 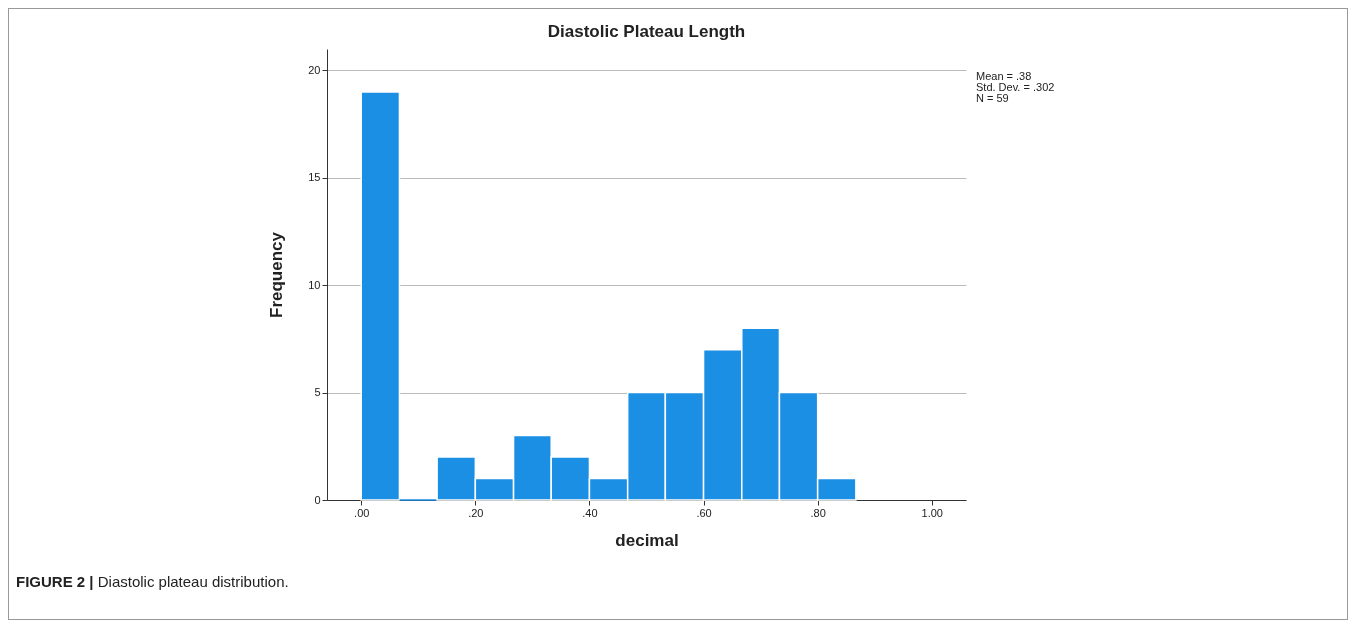 What do you see at coordinates (992, 98) in the screenshot?
I see `text: N = 59` at bounding box center [992, 98].